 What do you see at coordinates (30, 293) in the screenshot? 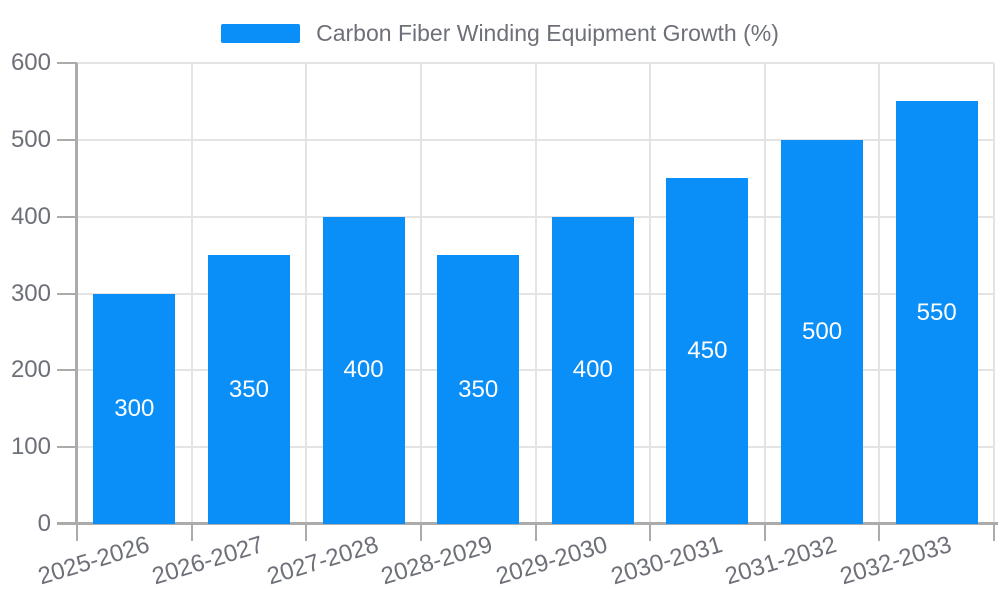
I see `y-axis-label: 300` at bounding box center [30, 293].